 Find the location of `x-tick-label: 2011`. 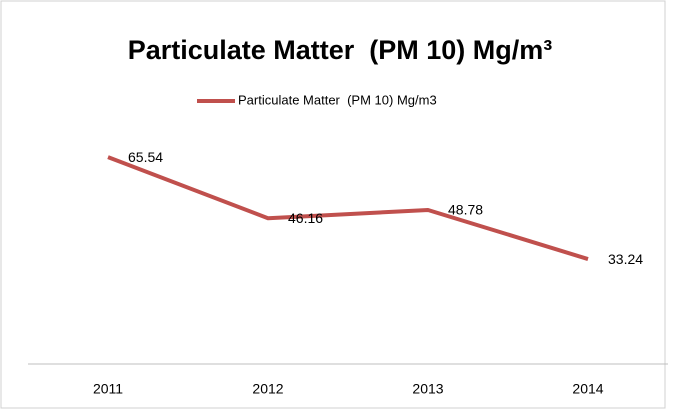

x-tick-label: 2011 is located at coordinates (108, 389).